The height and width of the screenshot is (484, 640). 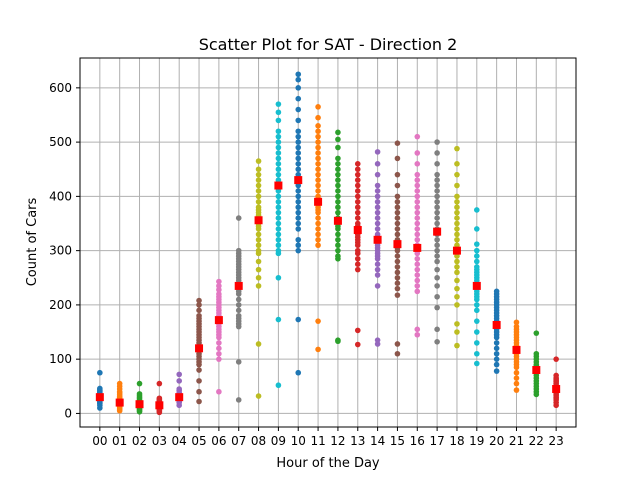 What do you see at coordinates (60, 305) in the screenshot?
I see `y-tick-label: 200` at bounding box center [60, 305].